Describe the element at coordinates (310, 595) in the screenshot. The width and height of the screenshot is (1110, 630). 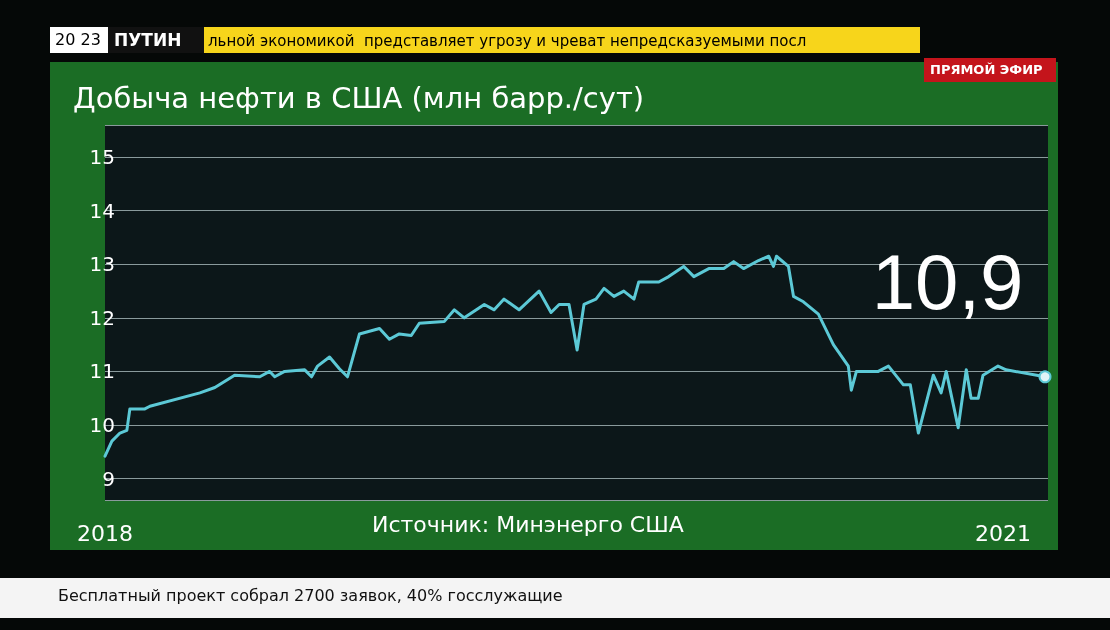
I see `text: Бесплатный проект собрал 2700 заявок, 40% госслужащие` at that location.